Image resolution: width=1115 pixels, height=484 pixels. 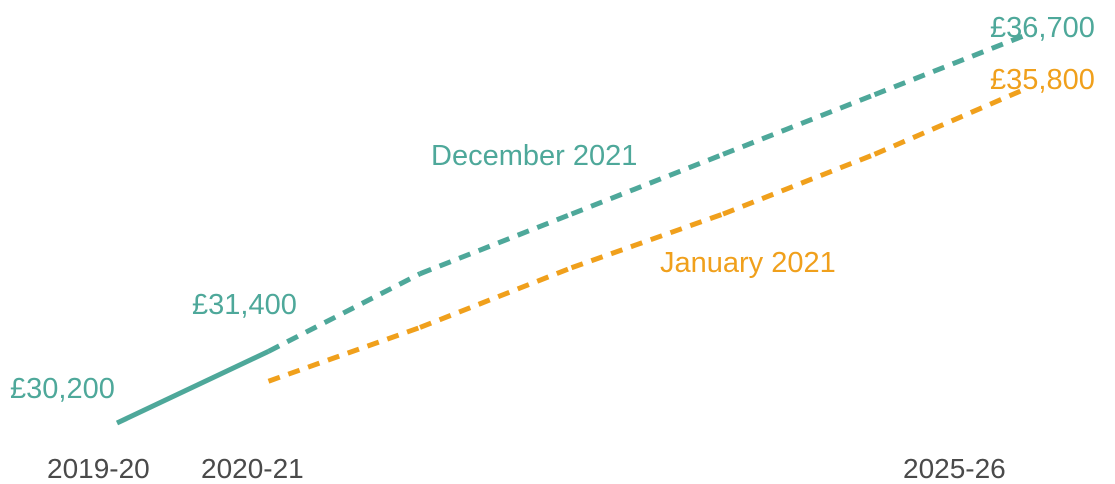 I want to click on x-tick-2025-26: 2025-26, so click(x=954, y=468).